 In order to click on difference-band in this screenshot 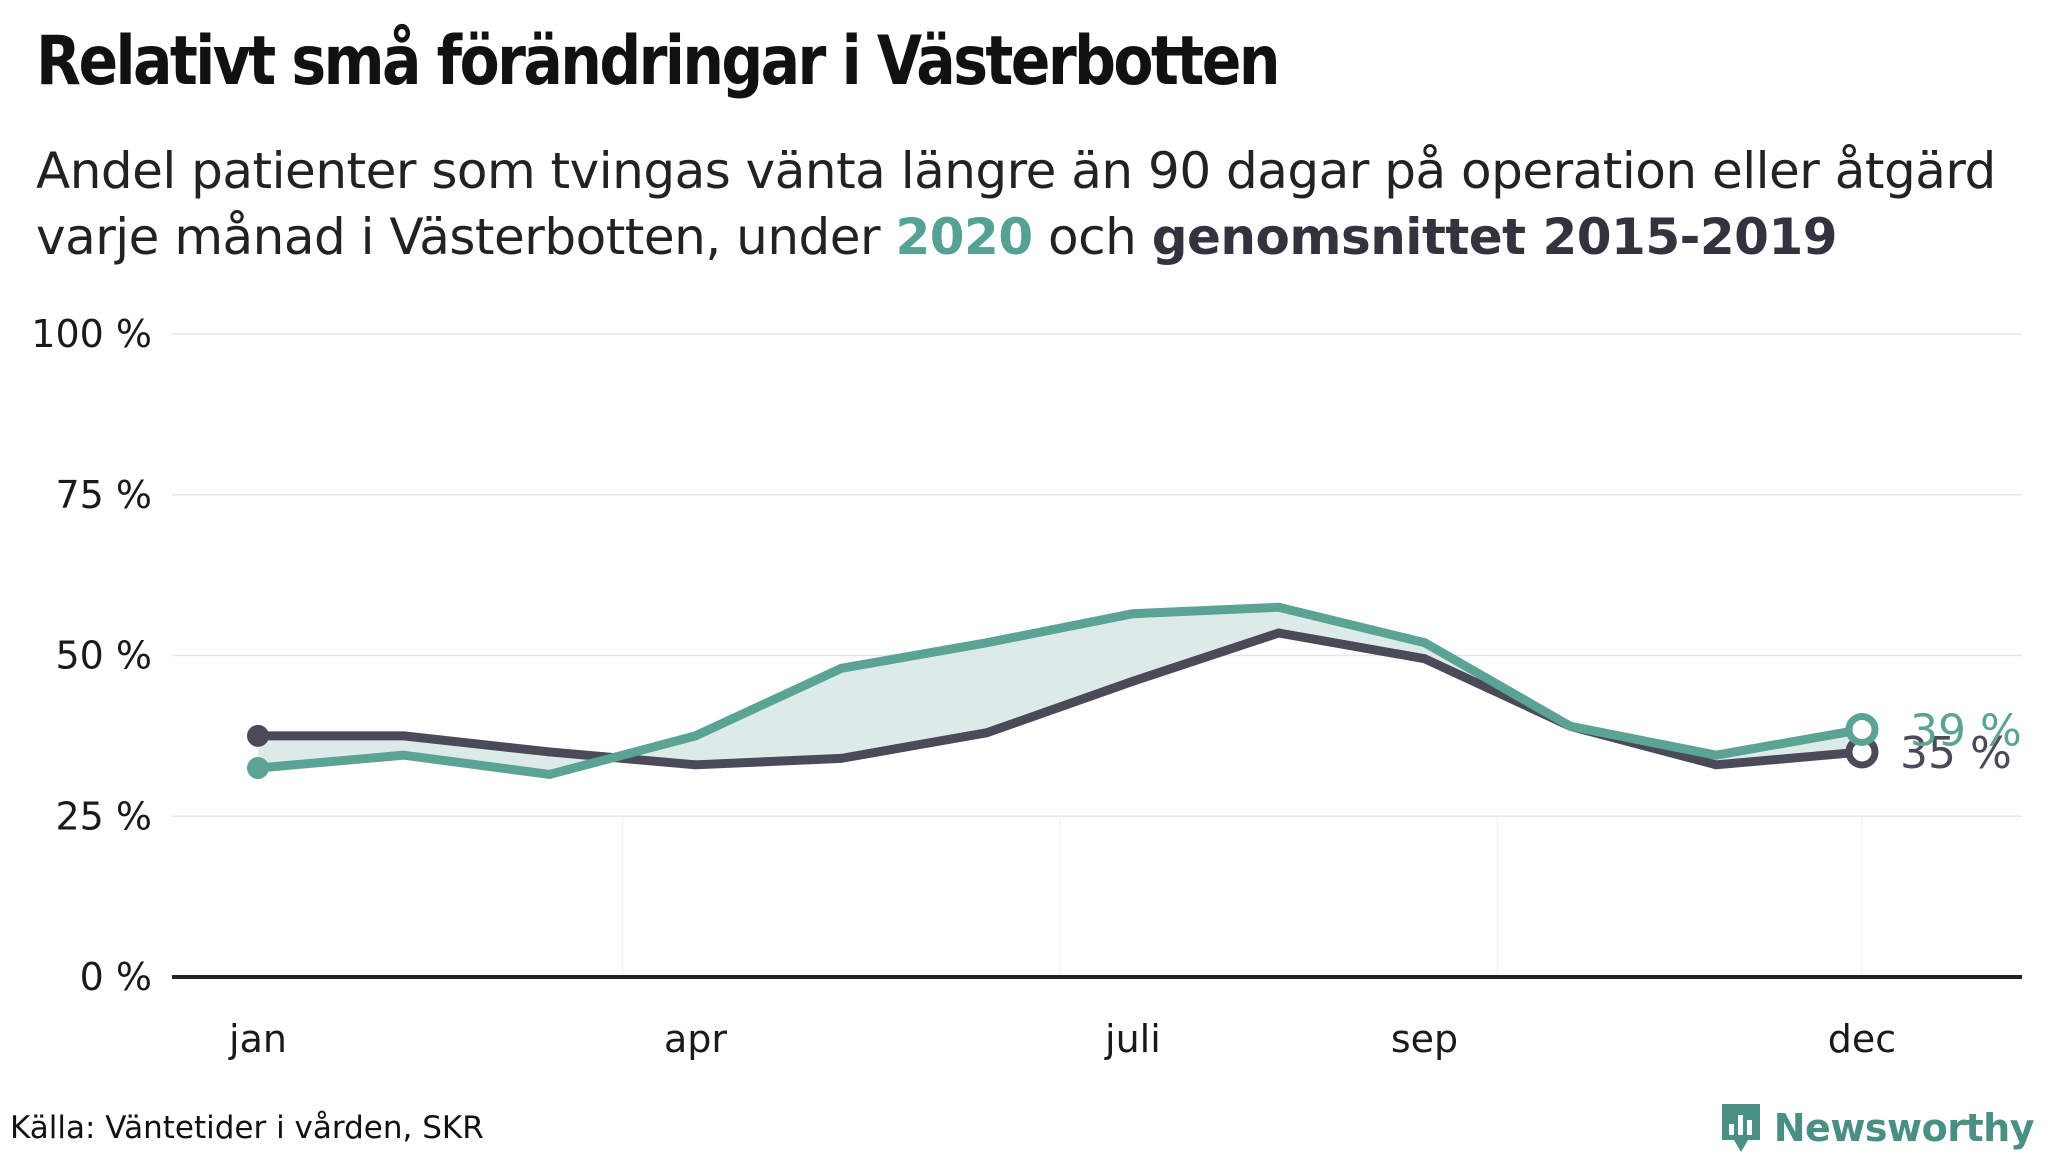, I will do `click(1060, 691)`.